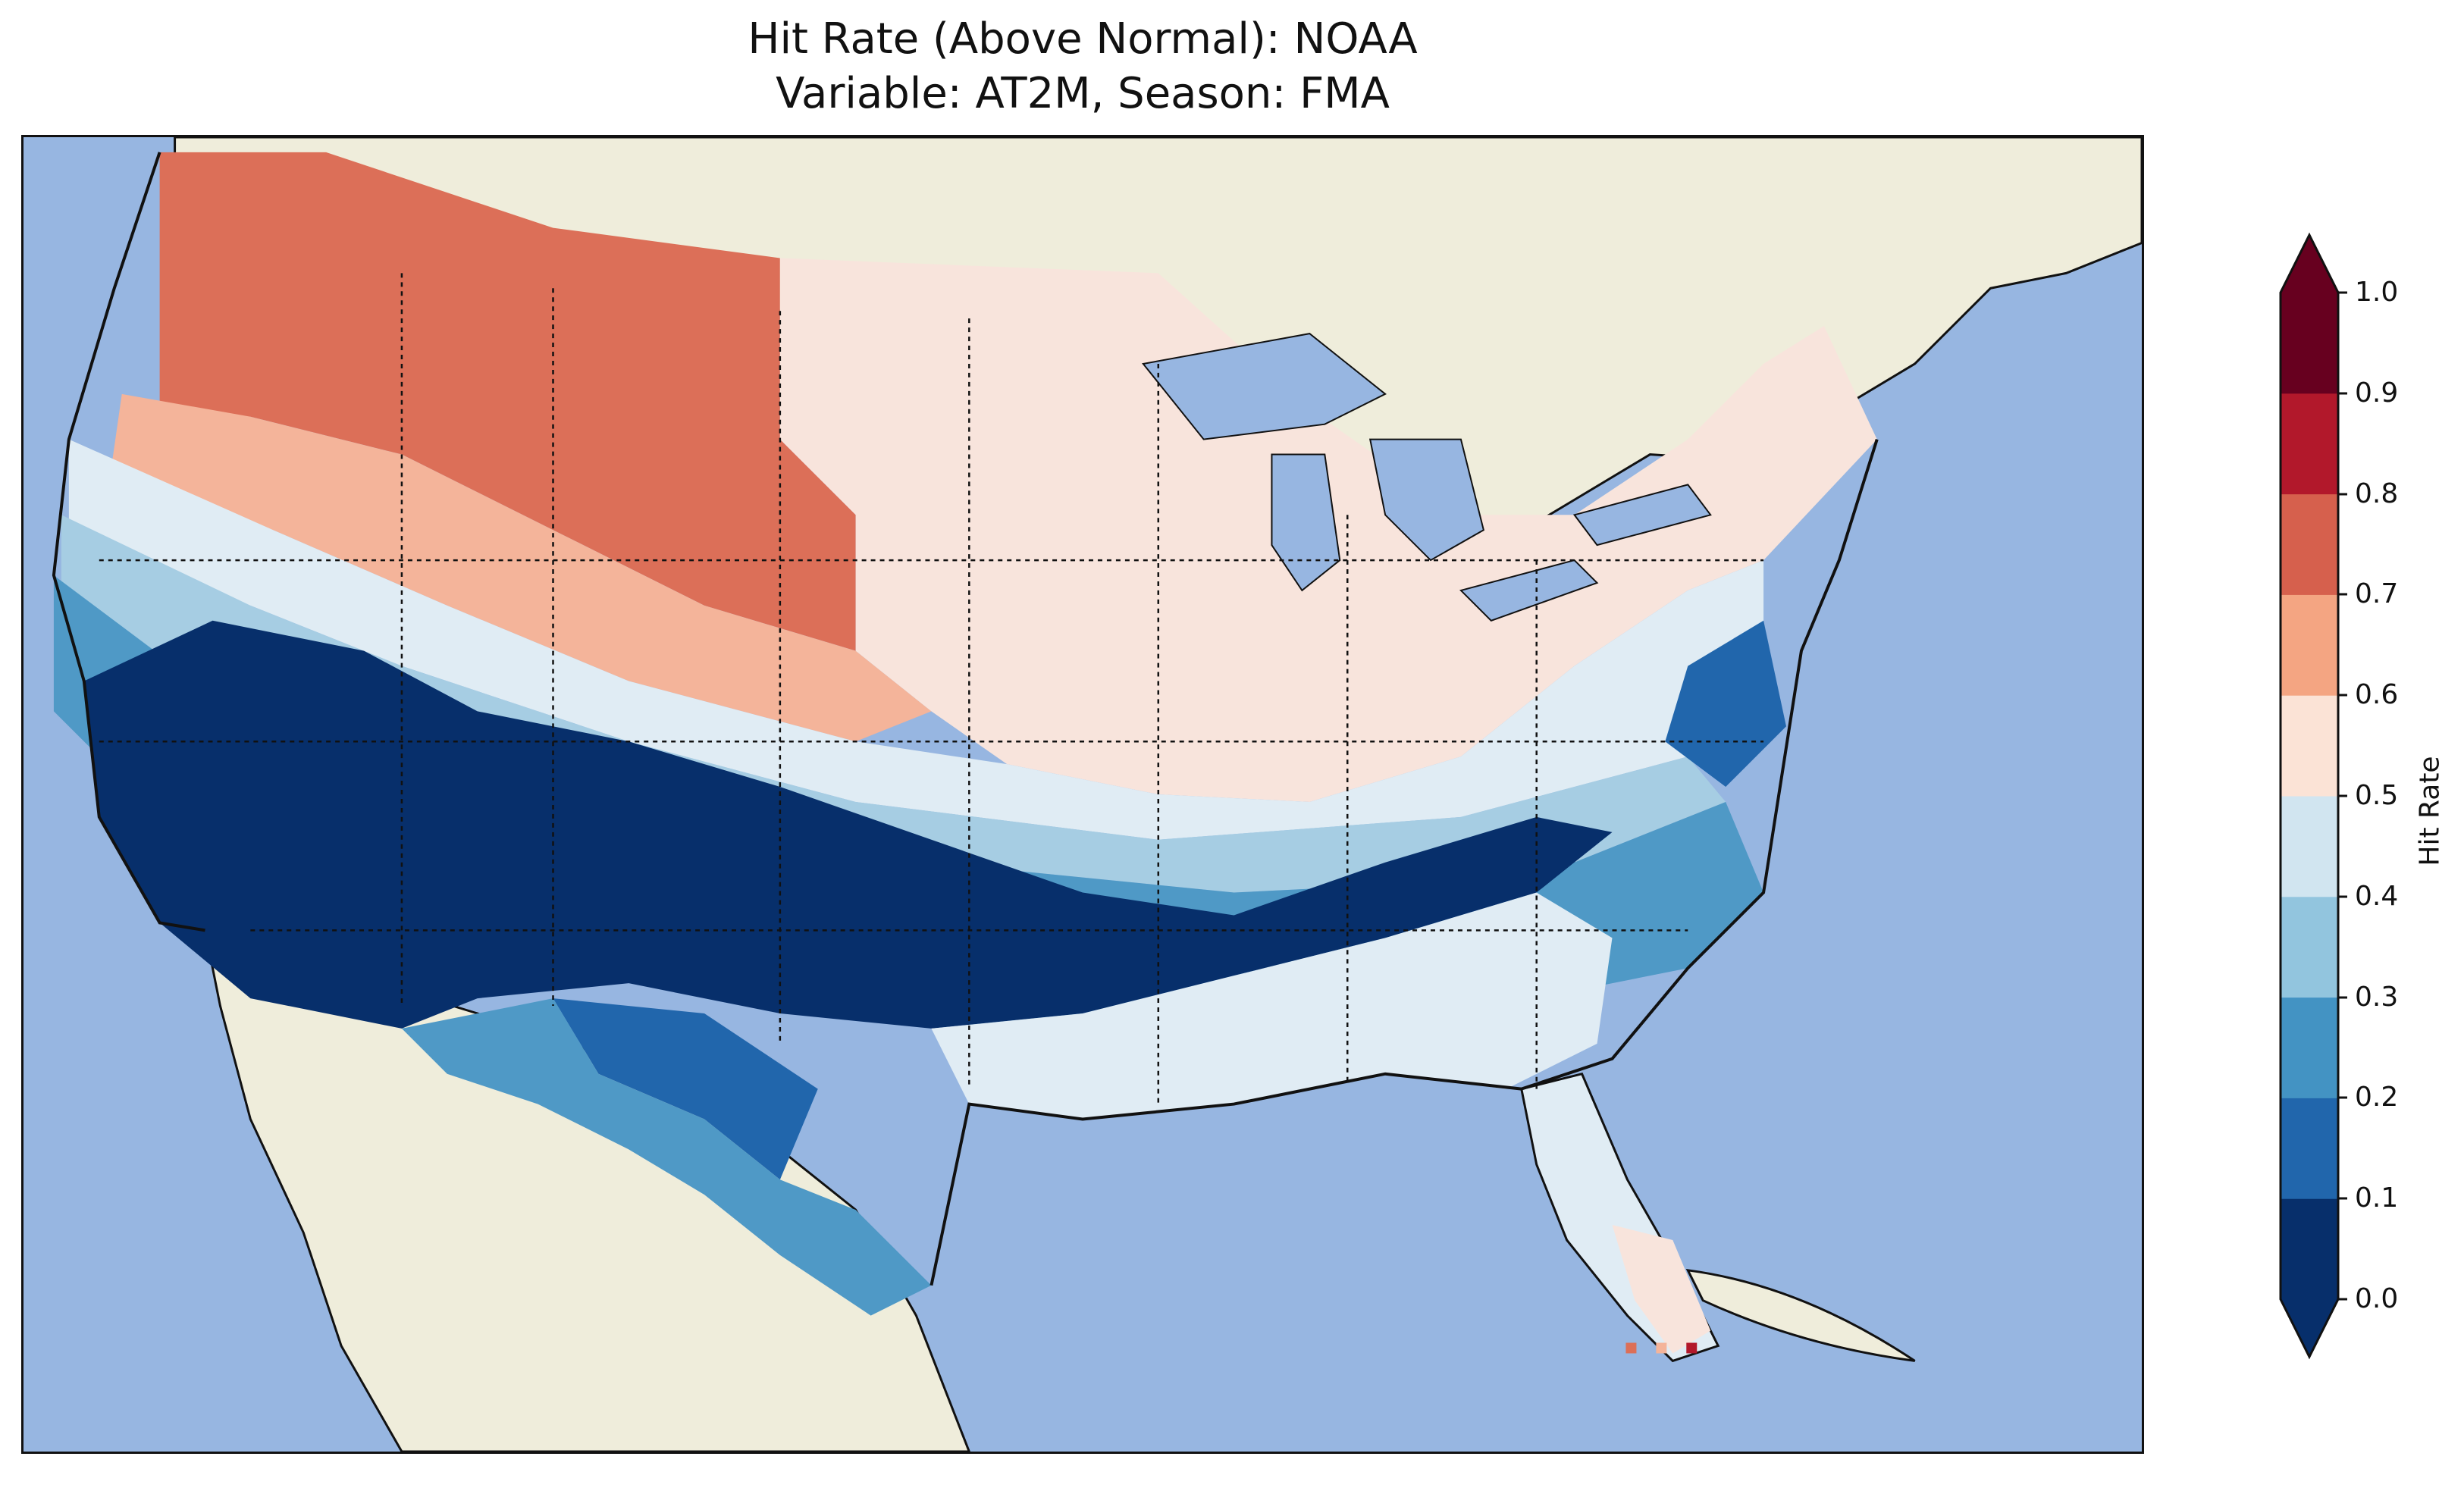  I want to click on colorbar-extend-max, so click(2310, 264).